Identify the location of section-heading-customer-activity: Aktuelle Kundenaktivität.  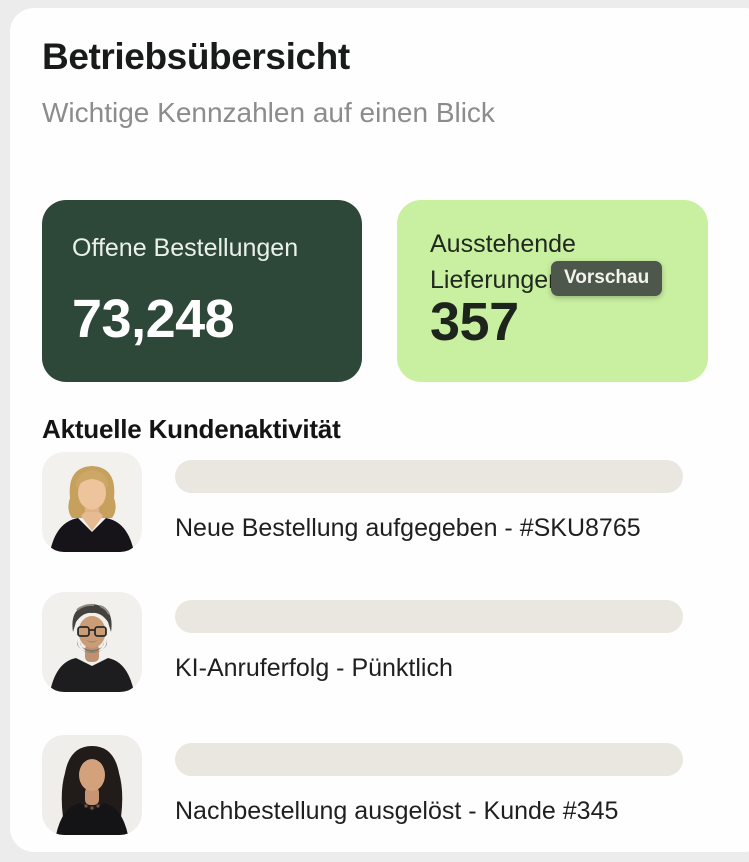
(191, 429).